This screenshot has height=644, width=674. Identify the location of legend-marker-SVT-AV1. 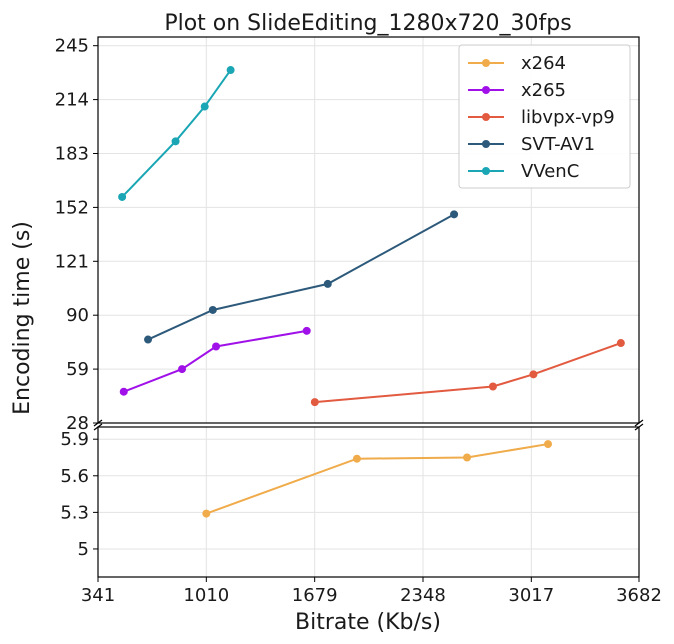
(486, 144).